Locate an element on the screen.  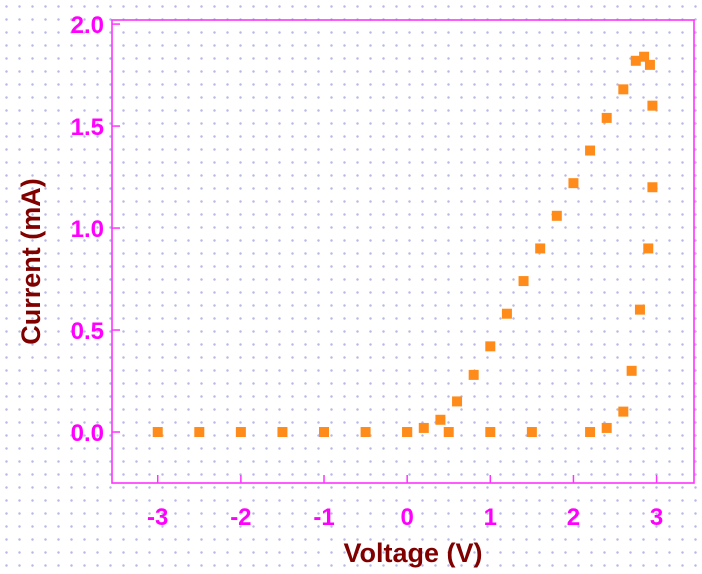
y-tick-label: 1.5 is located at coordinates (87, 127).